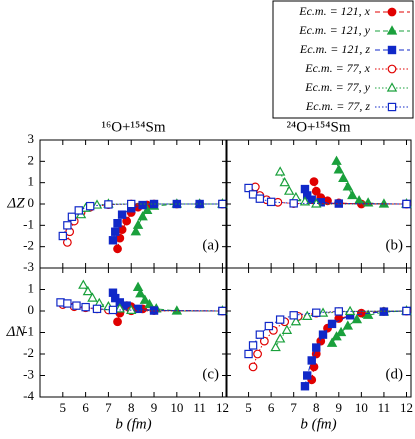  Describe the element at coordinates (31, 138) in the screenshot. I see `y-tick-label: 3` at that location.